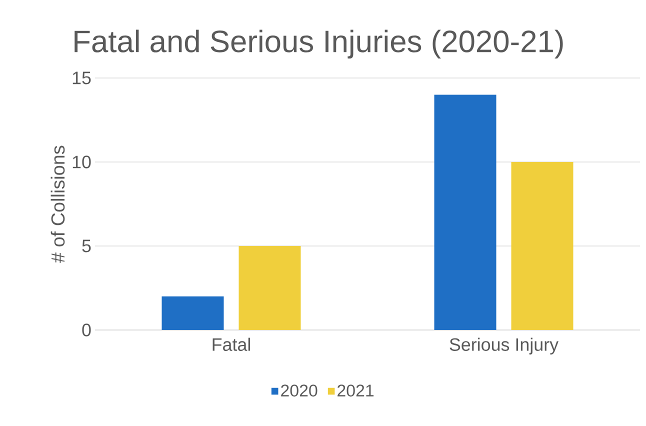 This screenshot has width=646, height=426. I want to click on y-tick-label: 15, so click(81, 78).